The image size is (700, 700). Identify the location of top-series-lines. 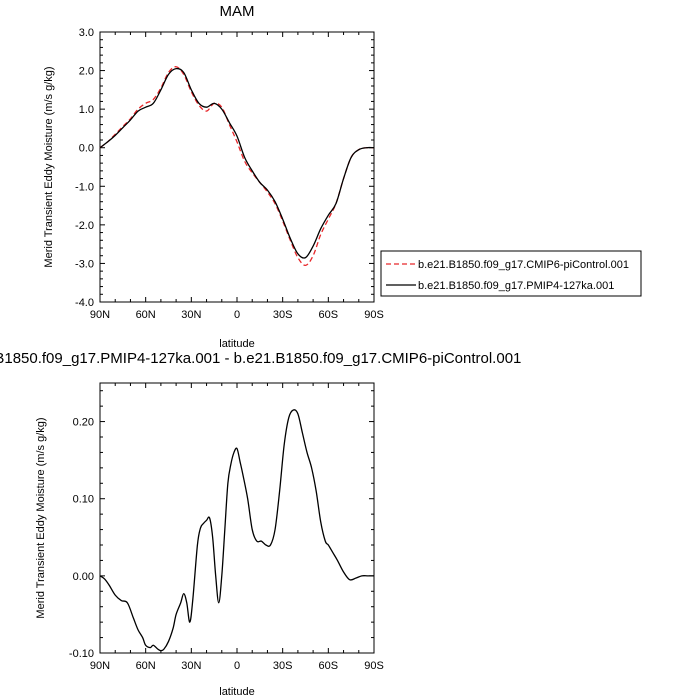
(237, 166).